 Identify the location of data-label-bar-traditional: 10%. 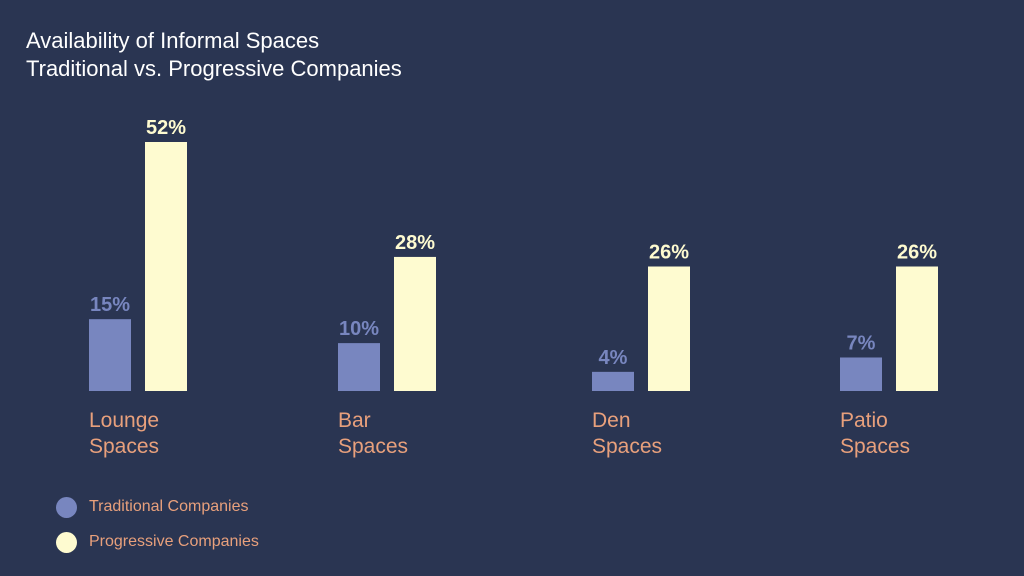
(359, 329).